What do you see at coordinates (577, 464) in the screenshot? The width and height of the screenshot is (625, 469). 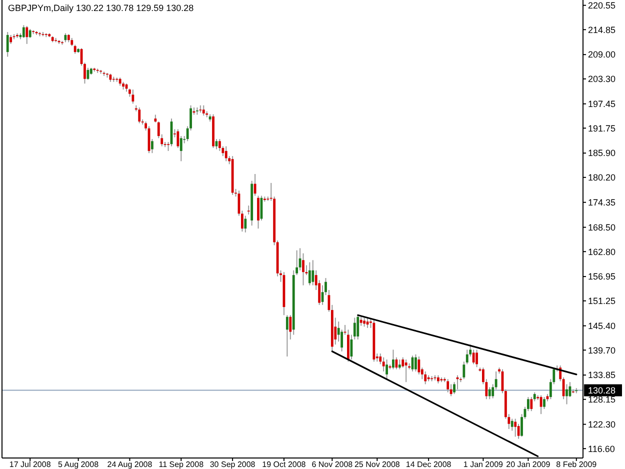 I see `x-tick-label: 8 Feb 2009` at bounding box center [577, 464].